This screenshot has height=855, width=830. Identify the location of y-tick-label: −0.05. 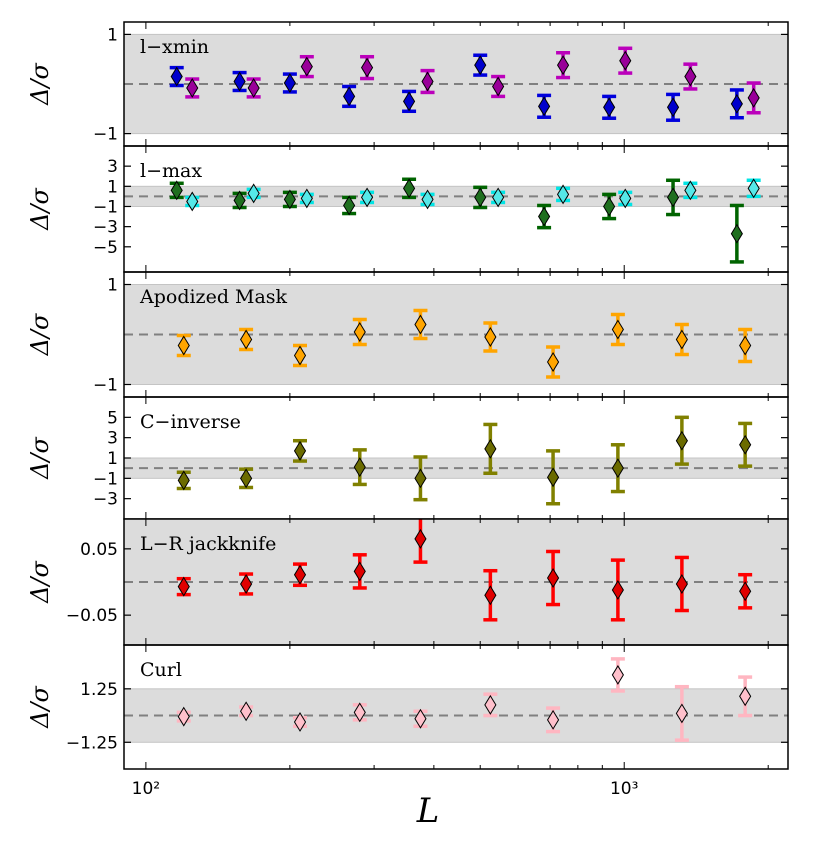
(92, 616).